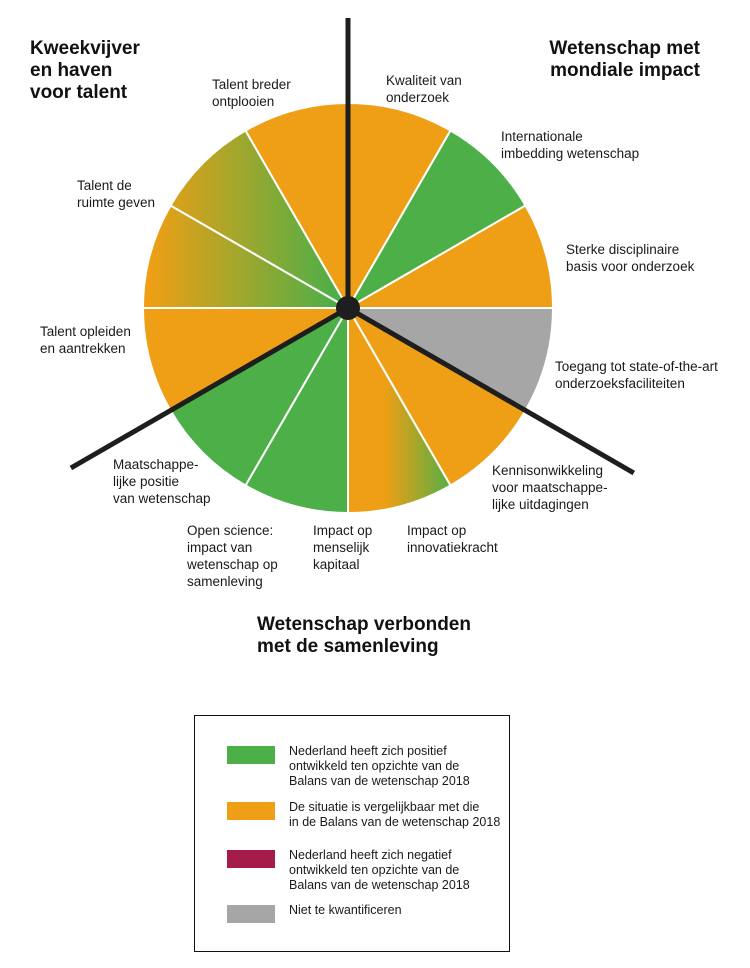 The height and width of the screenshot is (968, 750). Describe the element at coordinates (209, 388) in the screenshot. I see `axis-lower-left` at that location.